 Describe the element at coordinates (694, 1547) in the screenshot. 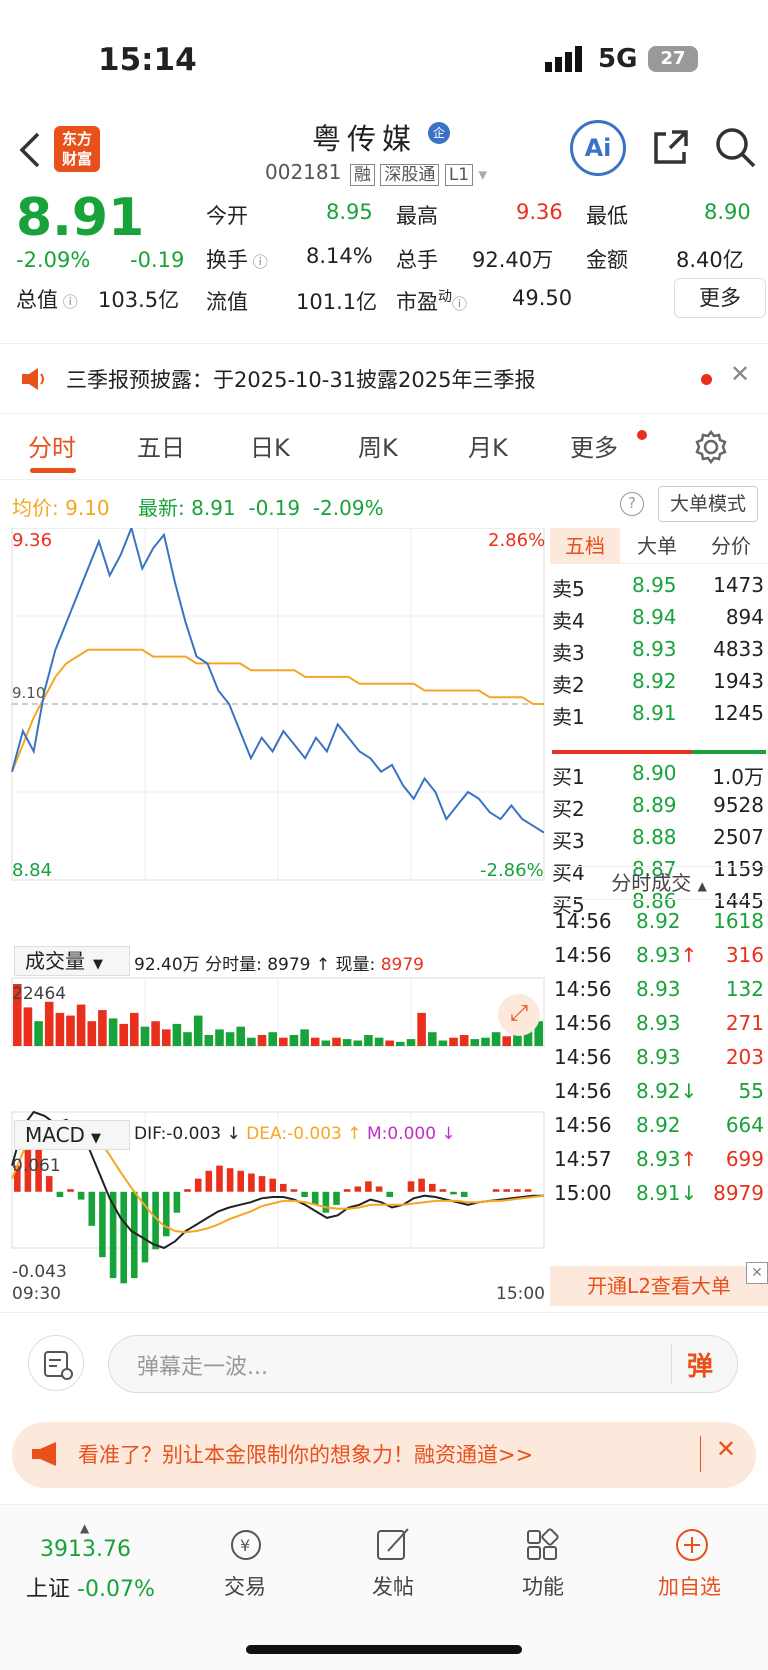

I see `add-icon` at that location.